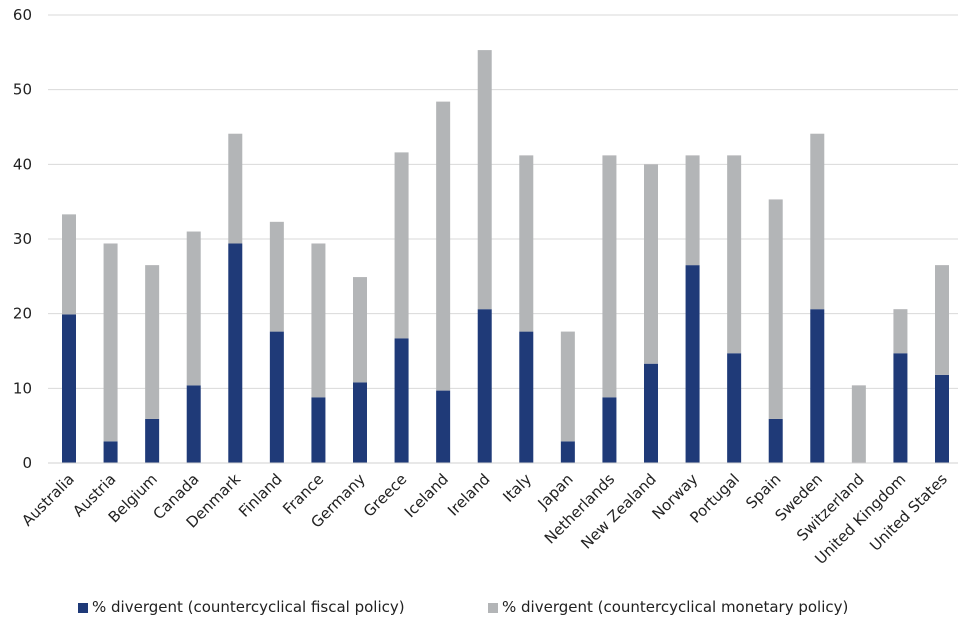 The width and height of the screenshot is (958, 624). I want to click on y-tick-label: 40, so click(22, 164).